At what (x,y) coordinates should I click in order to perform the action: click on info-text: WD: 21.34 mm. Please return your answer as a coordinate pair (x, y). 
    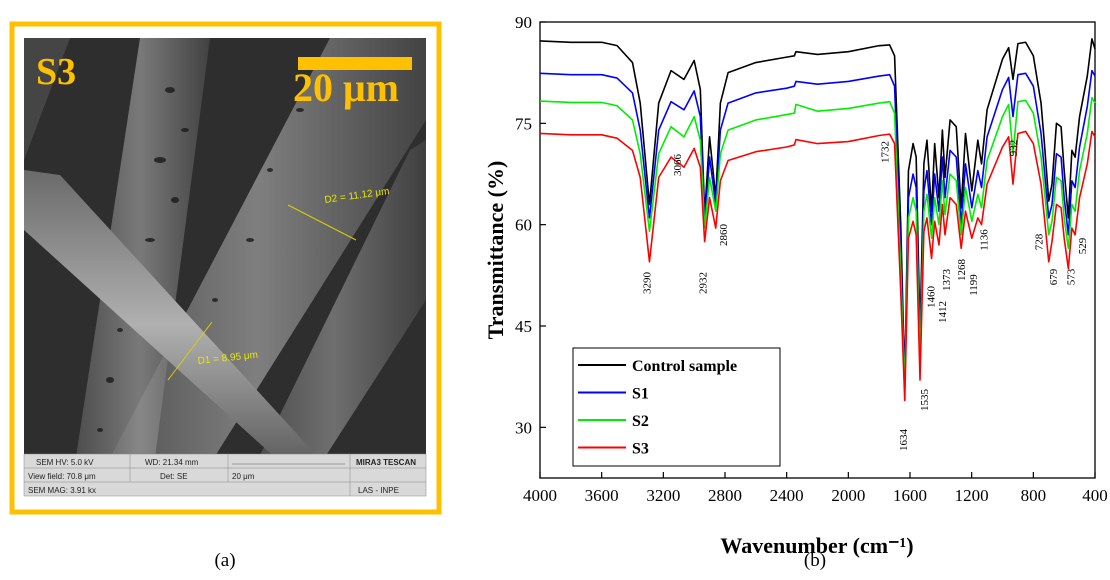
    Looking at the image, I should click on (172, 462).